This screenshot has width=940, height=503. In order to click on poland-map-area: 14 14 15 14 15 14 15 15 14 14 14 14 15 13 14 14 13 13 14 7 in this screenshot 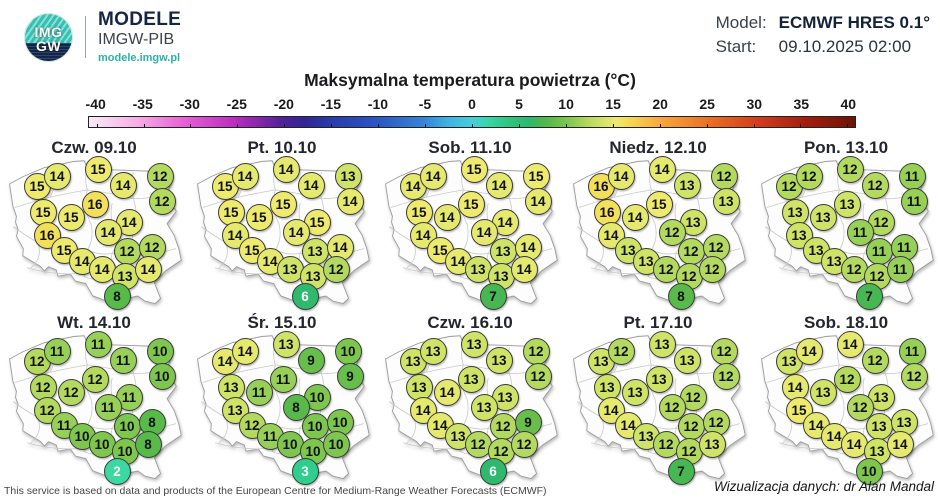, I will do `click(470, 221)`.